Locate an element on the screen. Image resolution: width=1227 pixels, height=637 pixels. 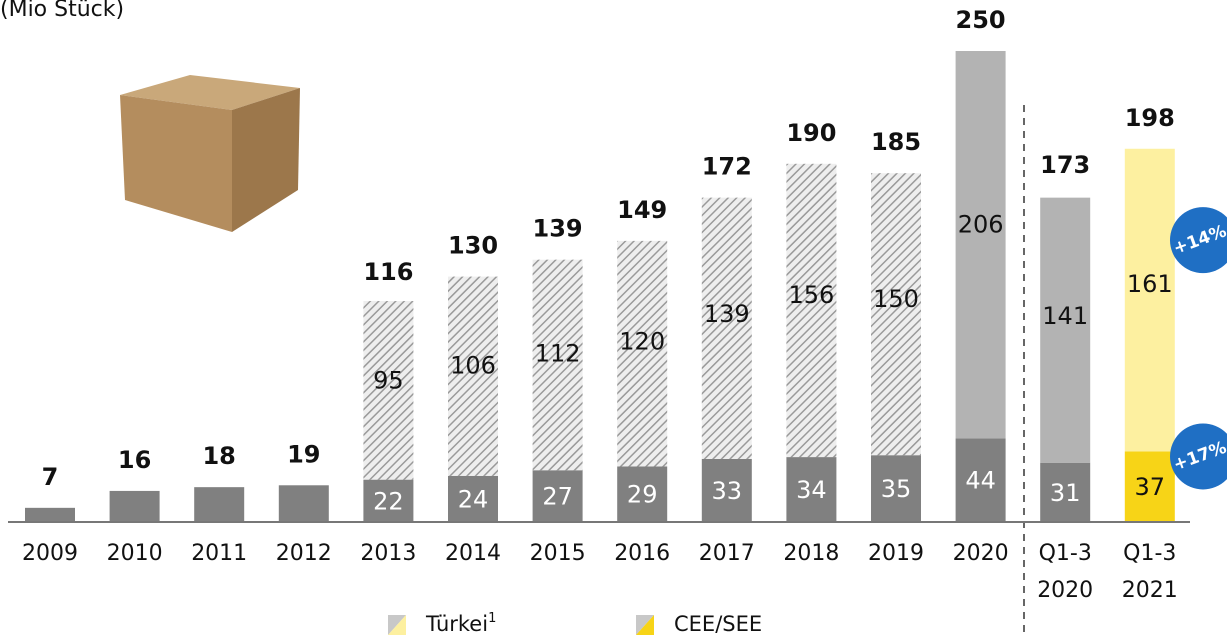
total-label: 19 is located at coordinates (303, 454).